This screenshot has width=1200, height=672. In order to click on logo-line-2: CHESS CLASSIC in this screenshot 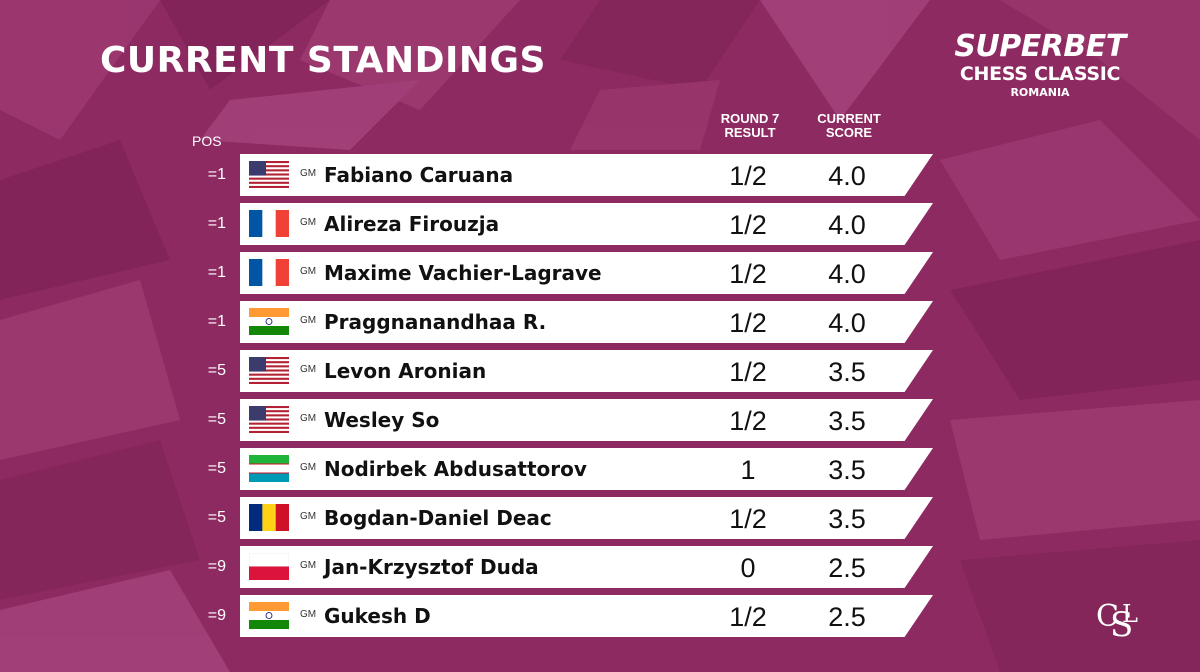, I will do `click(1040, 74)`.